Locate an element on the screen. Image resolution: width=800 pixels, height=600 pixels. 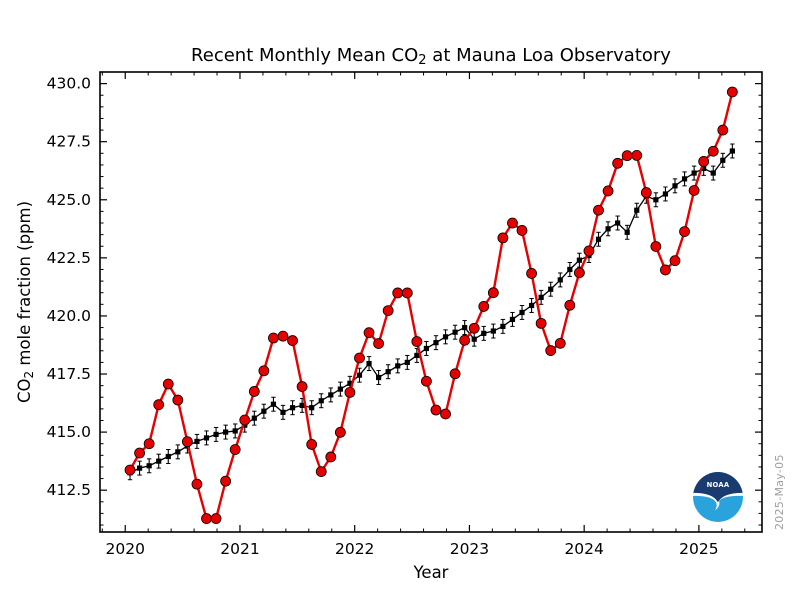
x-axis-label: Year is located at coordinates (431, 572).